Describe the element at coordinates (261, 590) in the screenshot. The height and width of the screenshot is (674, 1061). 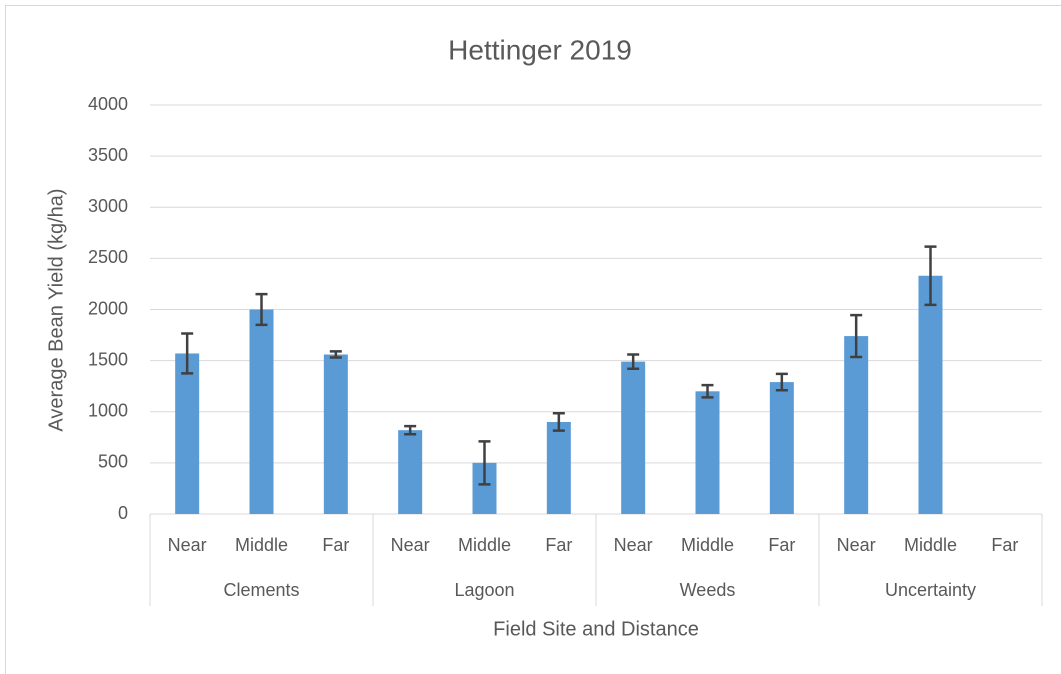
I see `group-label: Clements` at that location.